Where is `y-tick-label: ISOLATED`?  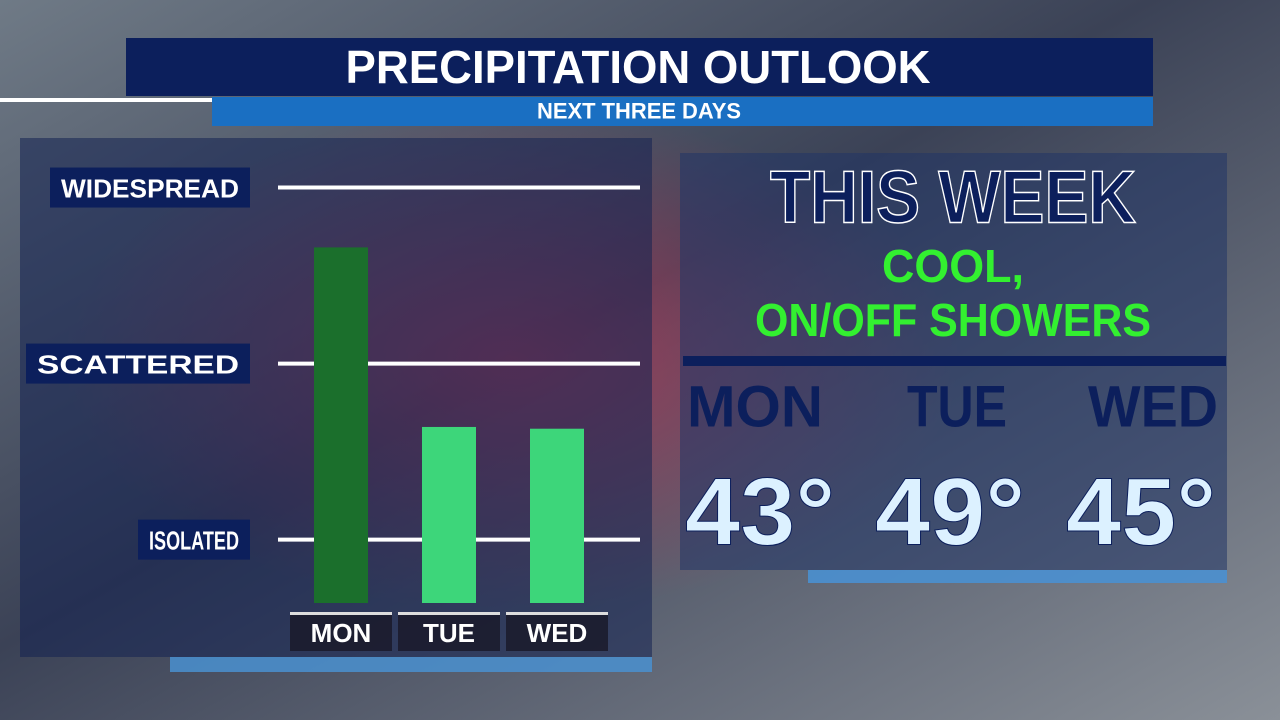
y-tick-label: ISOLATED is located at coordinates (194, 541).